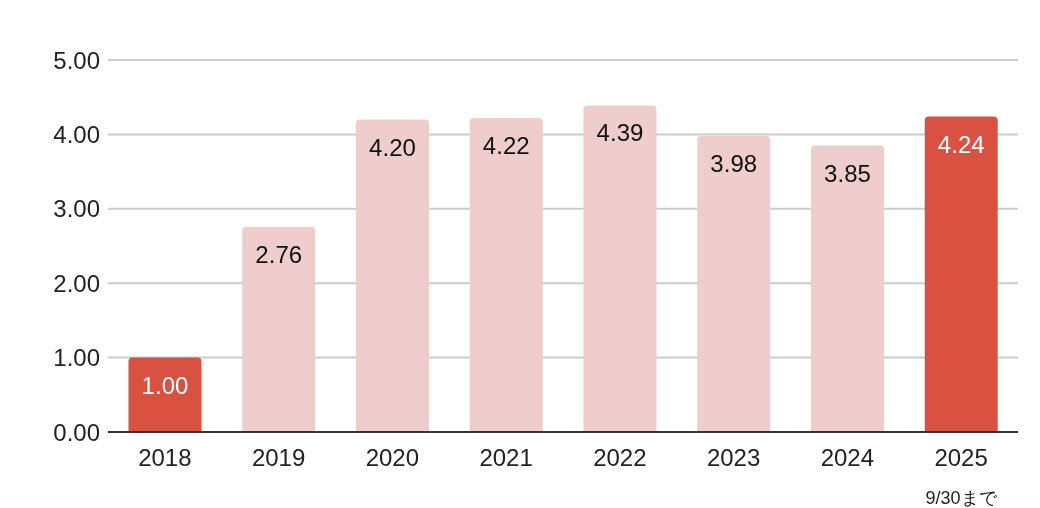 This screenshot has width=1040, height=508. Describe the element at coordinates (165, 457) in the screenshot. I see `x-tick-label: 2018` at that location.